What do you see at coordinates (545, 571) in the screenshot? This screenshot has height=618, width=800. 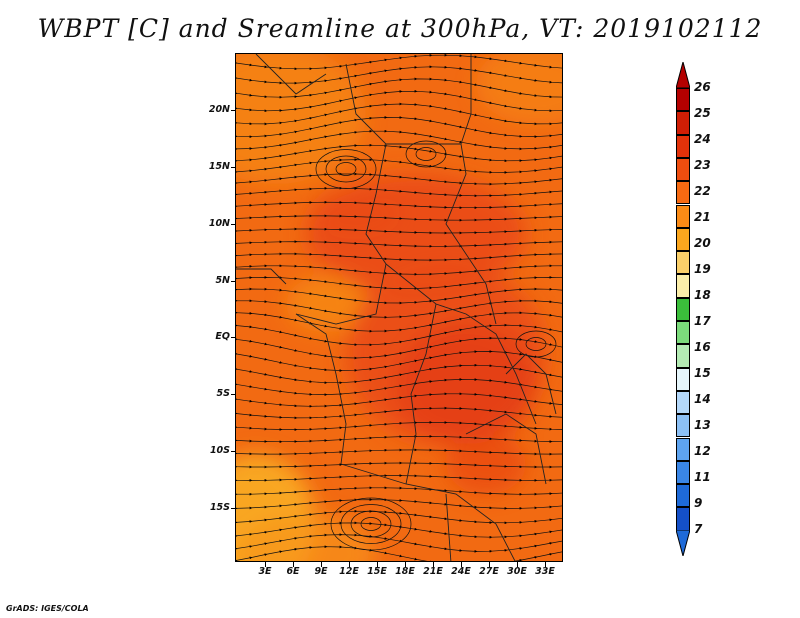 I see `x-tick-label: 33E` at bounding box center [545, 571].